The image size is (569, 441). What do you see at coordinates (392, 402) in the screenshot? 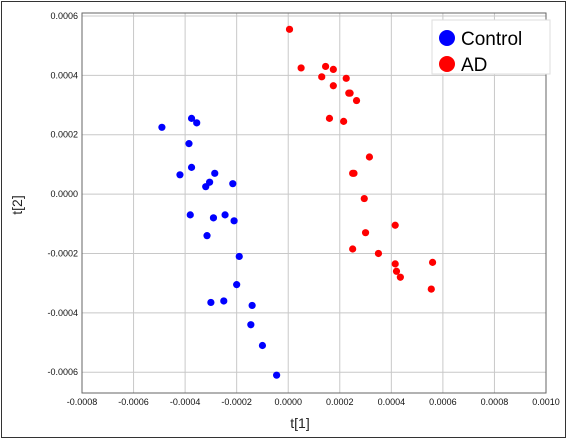
I see `x-tick-label: 0.0004` at bounding box center [392, 402].